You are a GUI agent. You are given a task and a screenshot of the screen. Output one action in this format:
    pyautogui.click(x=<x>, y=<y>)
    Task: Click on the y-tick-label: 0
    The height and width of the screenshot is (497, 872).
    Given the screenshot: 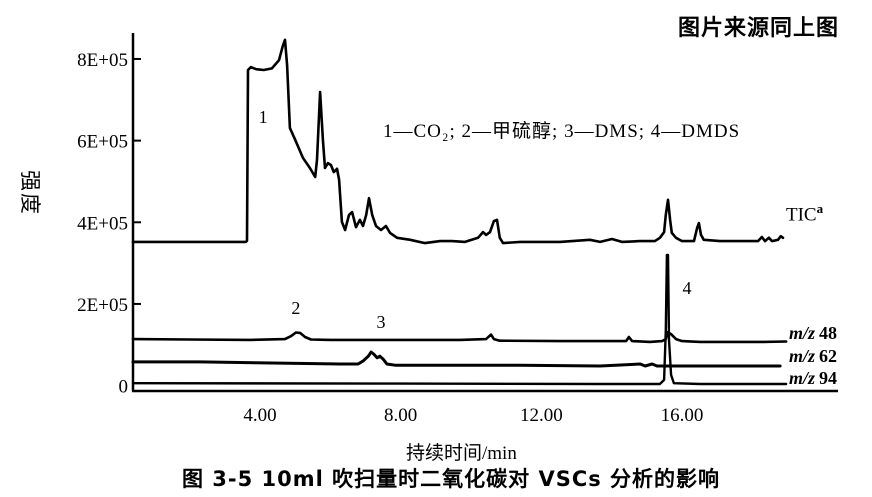 What is the action you would take?
    pyautogui.click(x=124, y=387)
    